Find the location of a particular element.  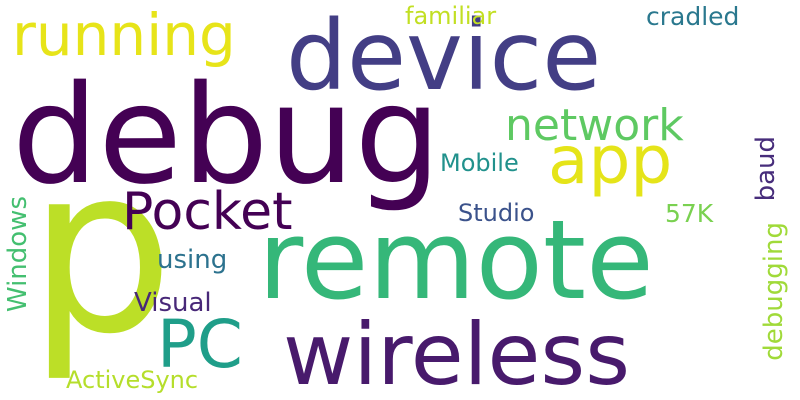

word-app: app is located at coordinates (610, 160).